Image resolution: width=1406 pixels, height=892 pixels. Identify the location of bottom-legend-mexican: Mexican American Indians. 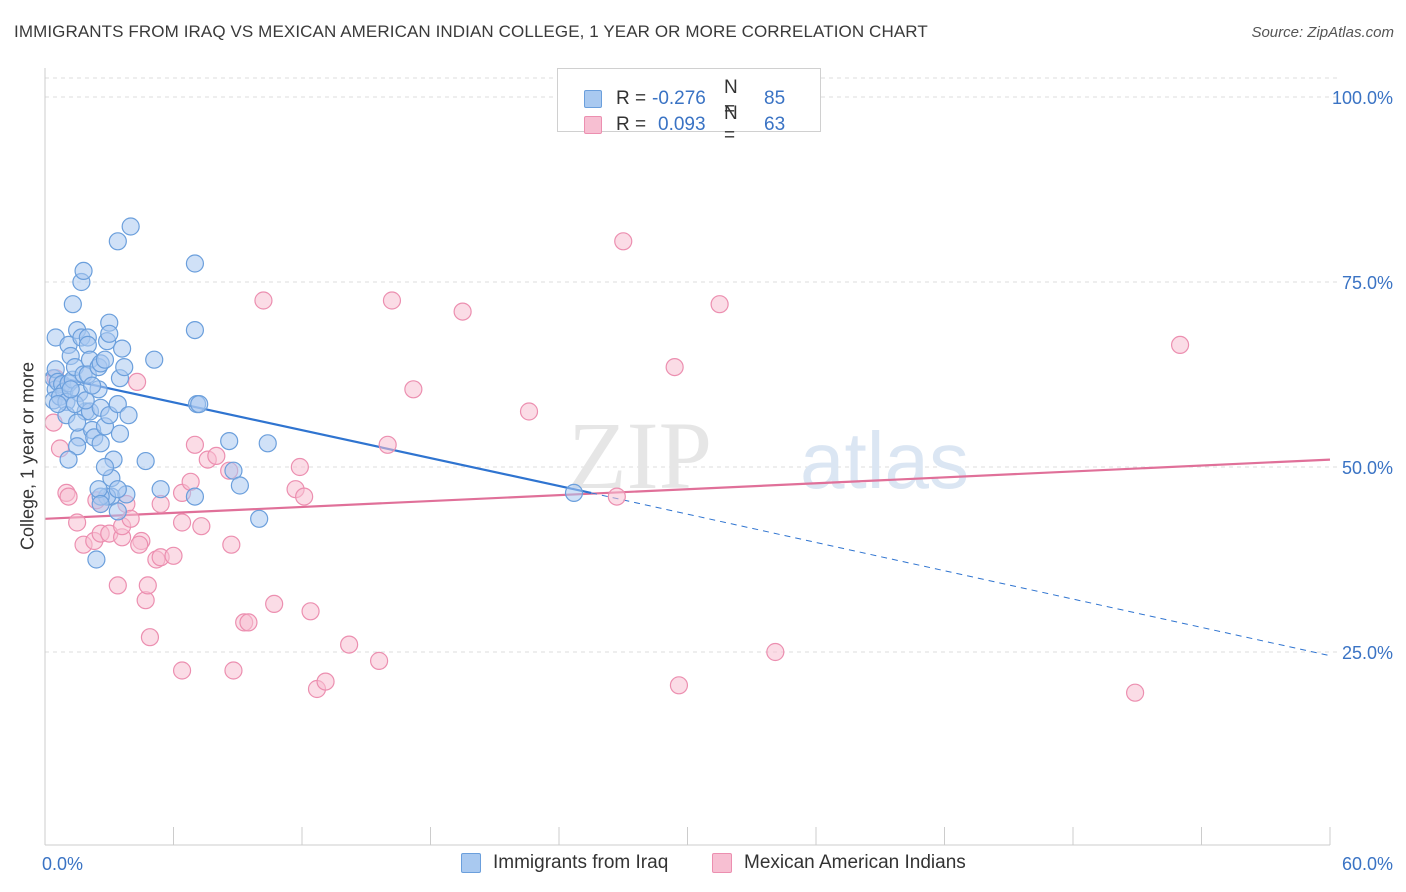
(839, 863).